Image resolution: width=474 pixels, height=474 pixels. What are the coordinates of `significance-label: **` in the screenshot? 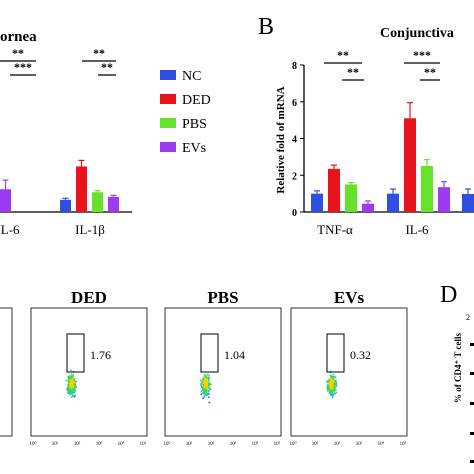 It's located at (343, 55).